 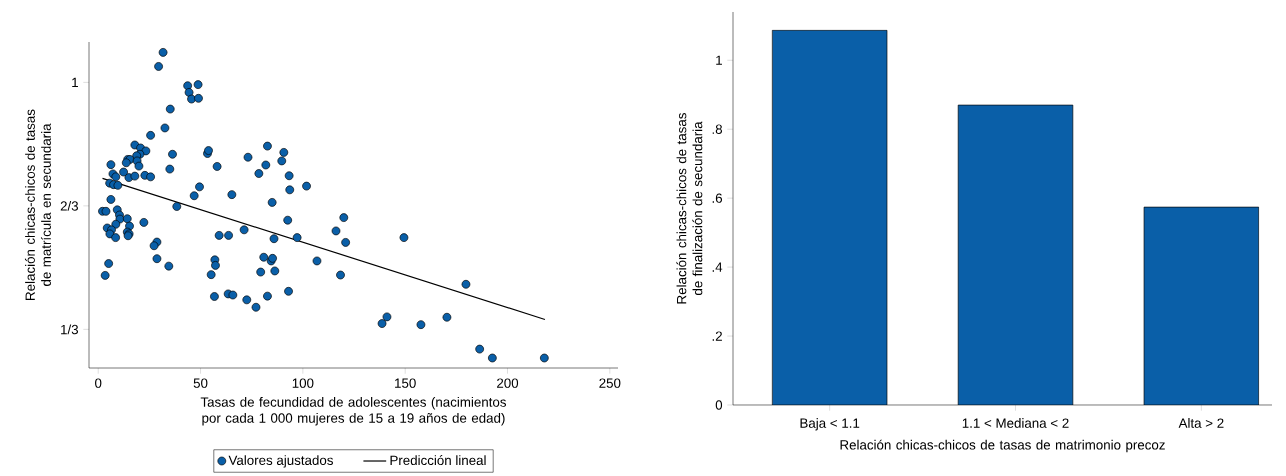 What do you see at coordinates (1002, 446) in the screenshot?
I see `x-axis-title: Relación chicas-chicos de tasas de matrimonio precoz` at bounding box center [1002, 446].